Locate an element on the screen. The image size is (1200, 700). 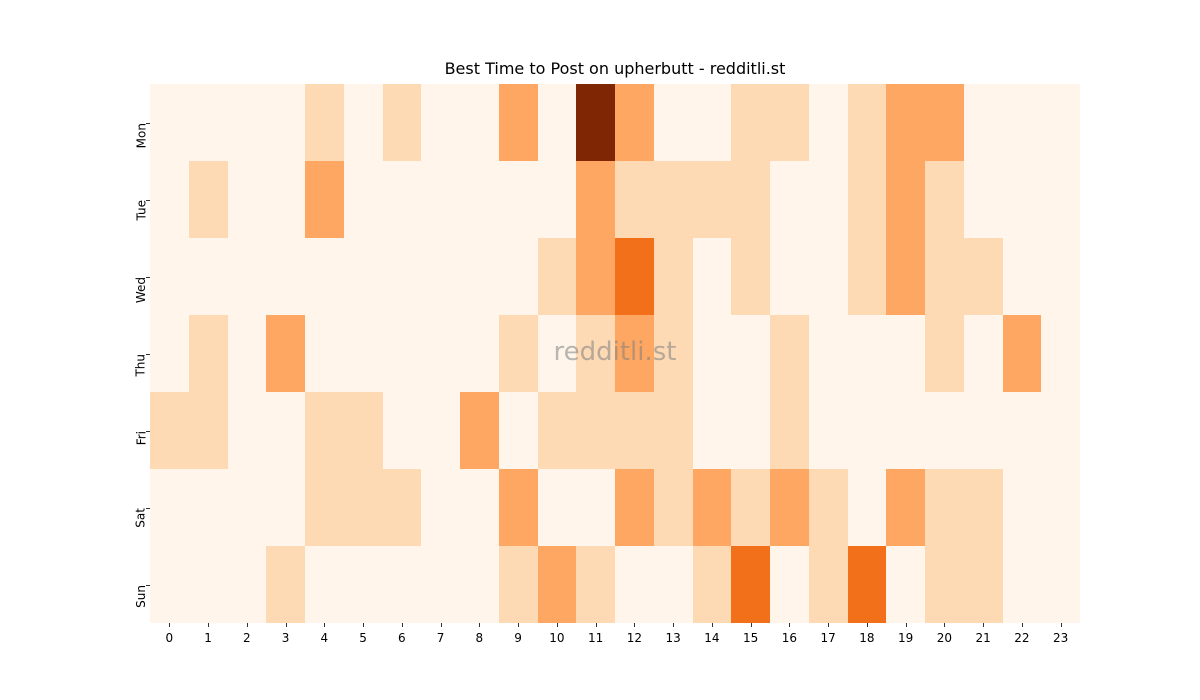
x-tick-label: 13 is located at coordinates (673, 638).